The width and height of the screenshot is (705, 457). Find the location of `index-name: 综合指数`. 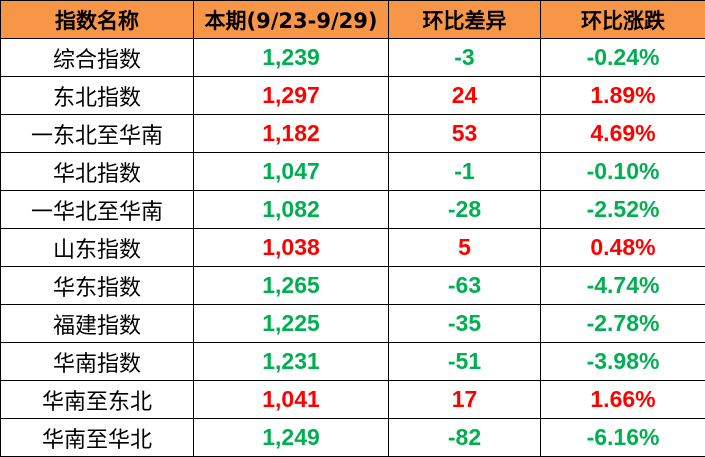

index-name: 综合指数 is located at coordinates (97, 57).